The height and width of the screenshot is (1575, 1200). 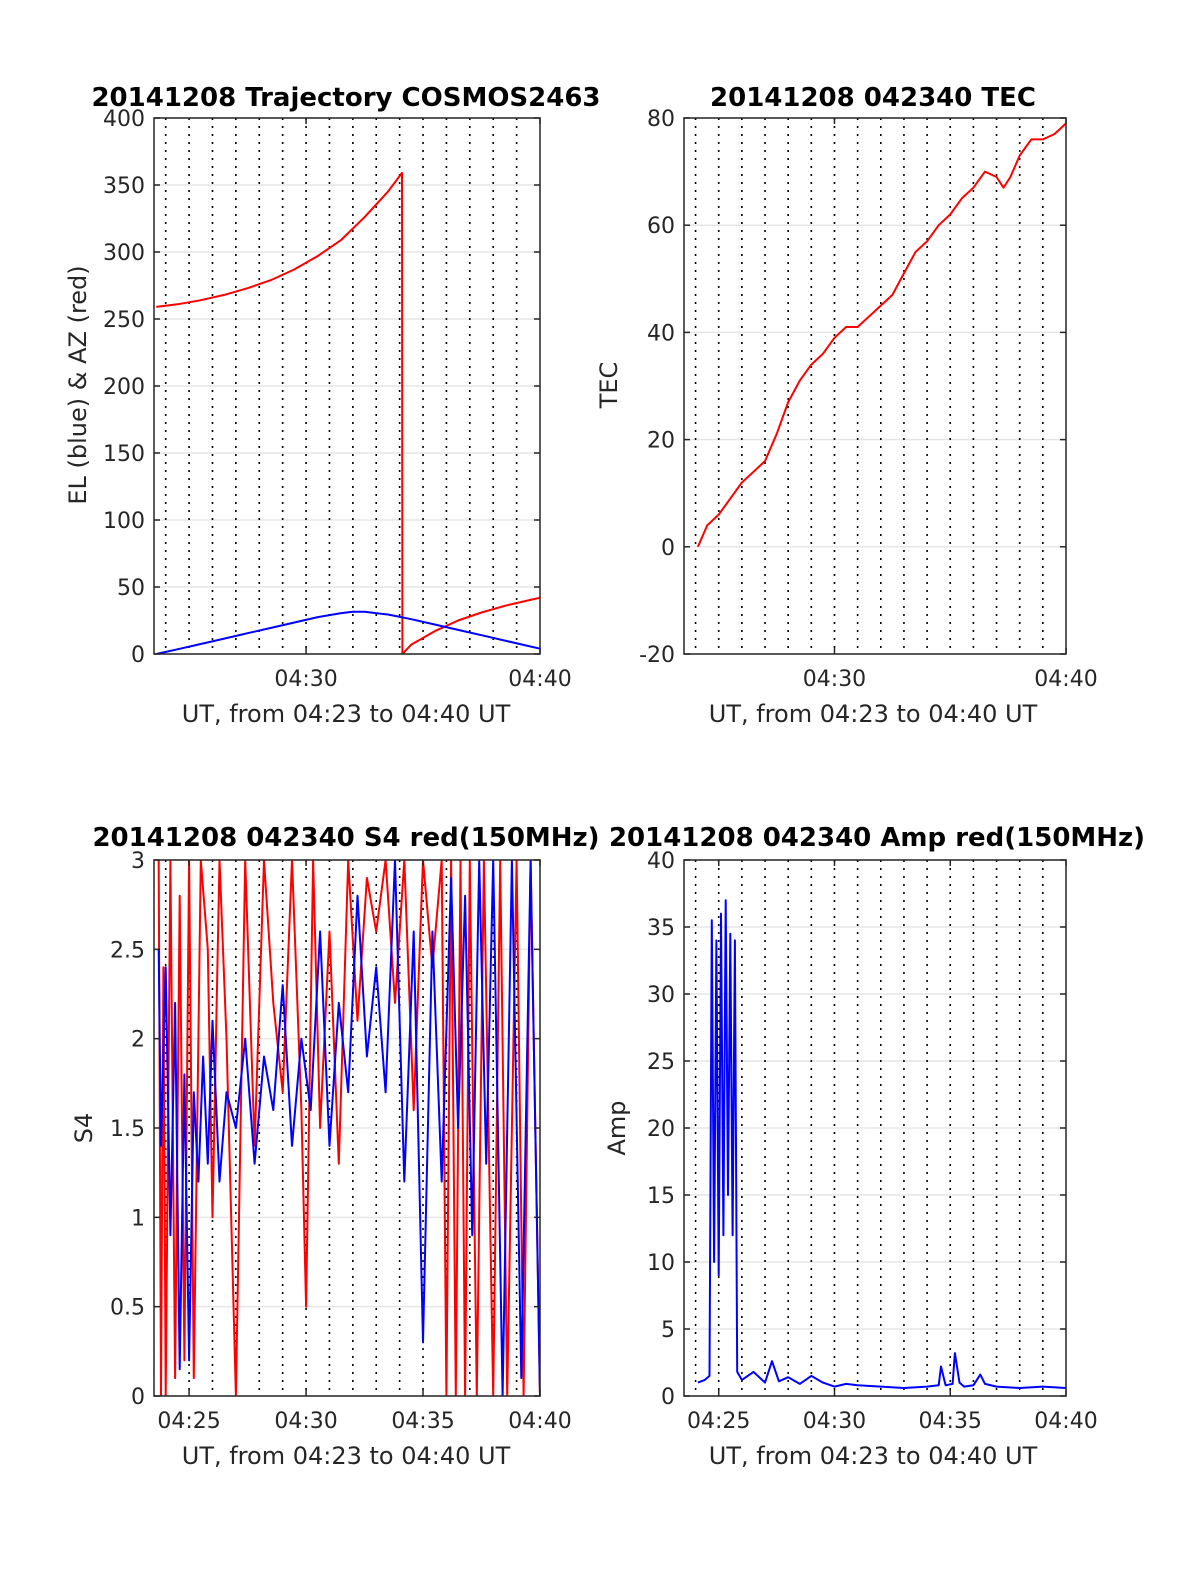 What do you see at coordinates (346, 1456) in the screenshot?
I see `s4-xlabel: UT, from 04:23 to 04:40 UT` at bounding box center [346, 1456].